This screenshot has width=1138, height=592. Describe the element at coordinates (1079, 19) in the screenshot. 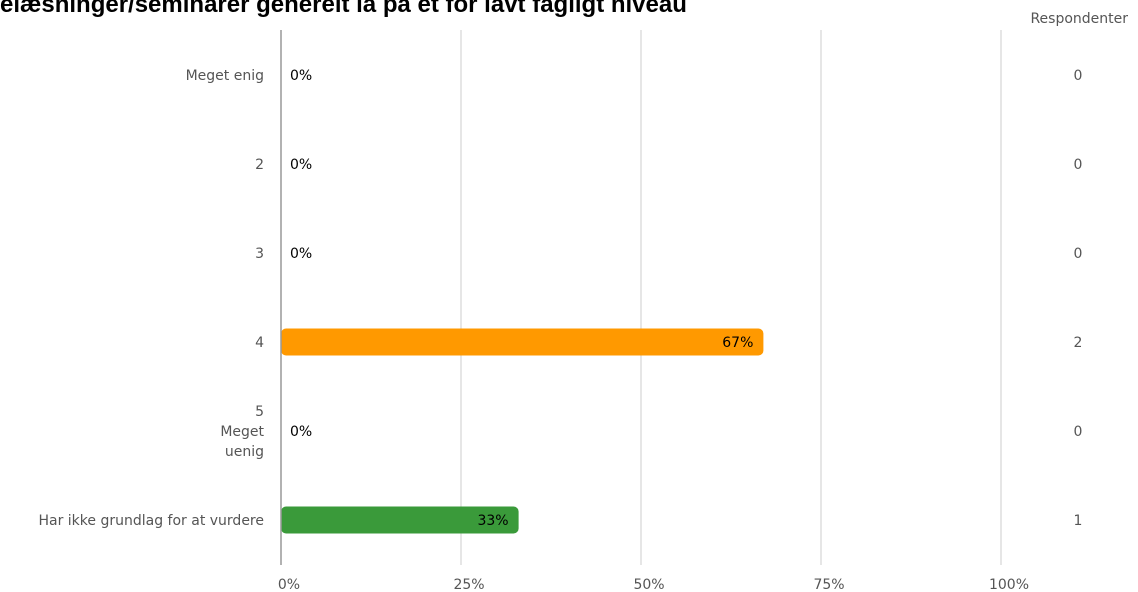

I see `respondents-header: Respondenter` at that location.